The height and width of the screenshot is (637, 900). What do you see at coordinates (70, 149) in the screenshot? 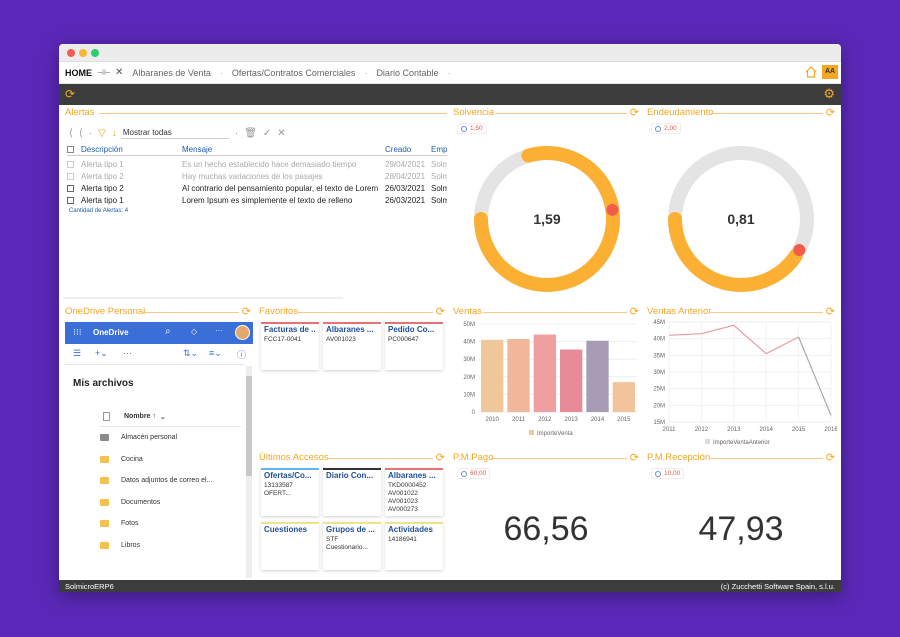
I see `select-all-checkbox` at bounding box center [70, 149].